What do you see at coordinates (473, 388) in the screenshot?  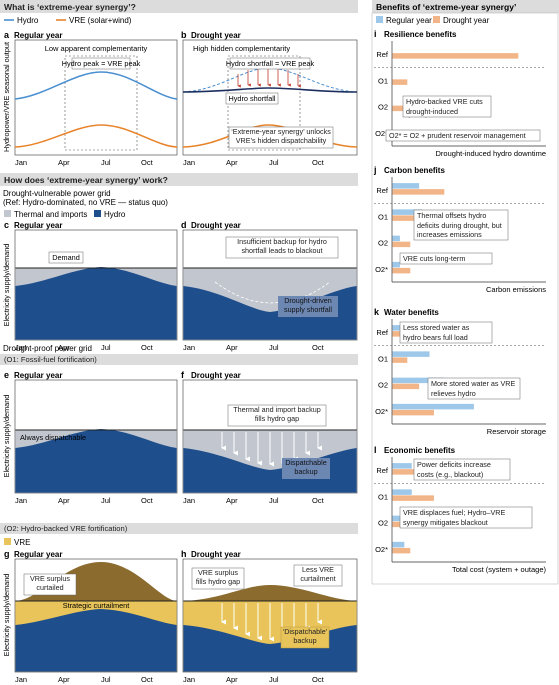 I see `note-text: More stored water as VRE relieves hydro` at bounding box center [473, 388].